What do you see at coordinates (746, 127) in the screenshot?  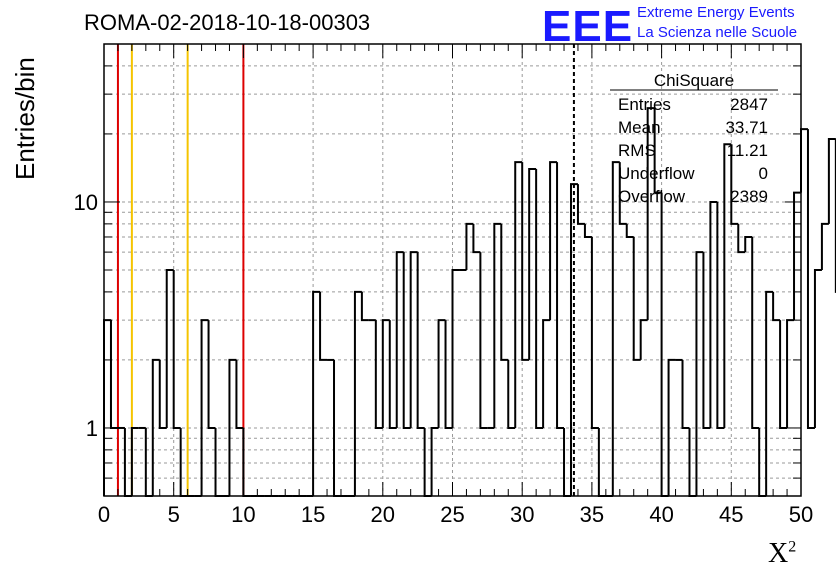 I see `stats-value: 33.71` at bounding box center [746, 127].